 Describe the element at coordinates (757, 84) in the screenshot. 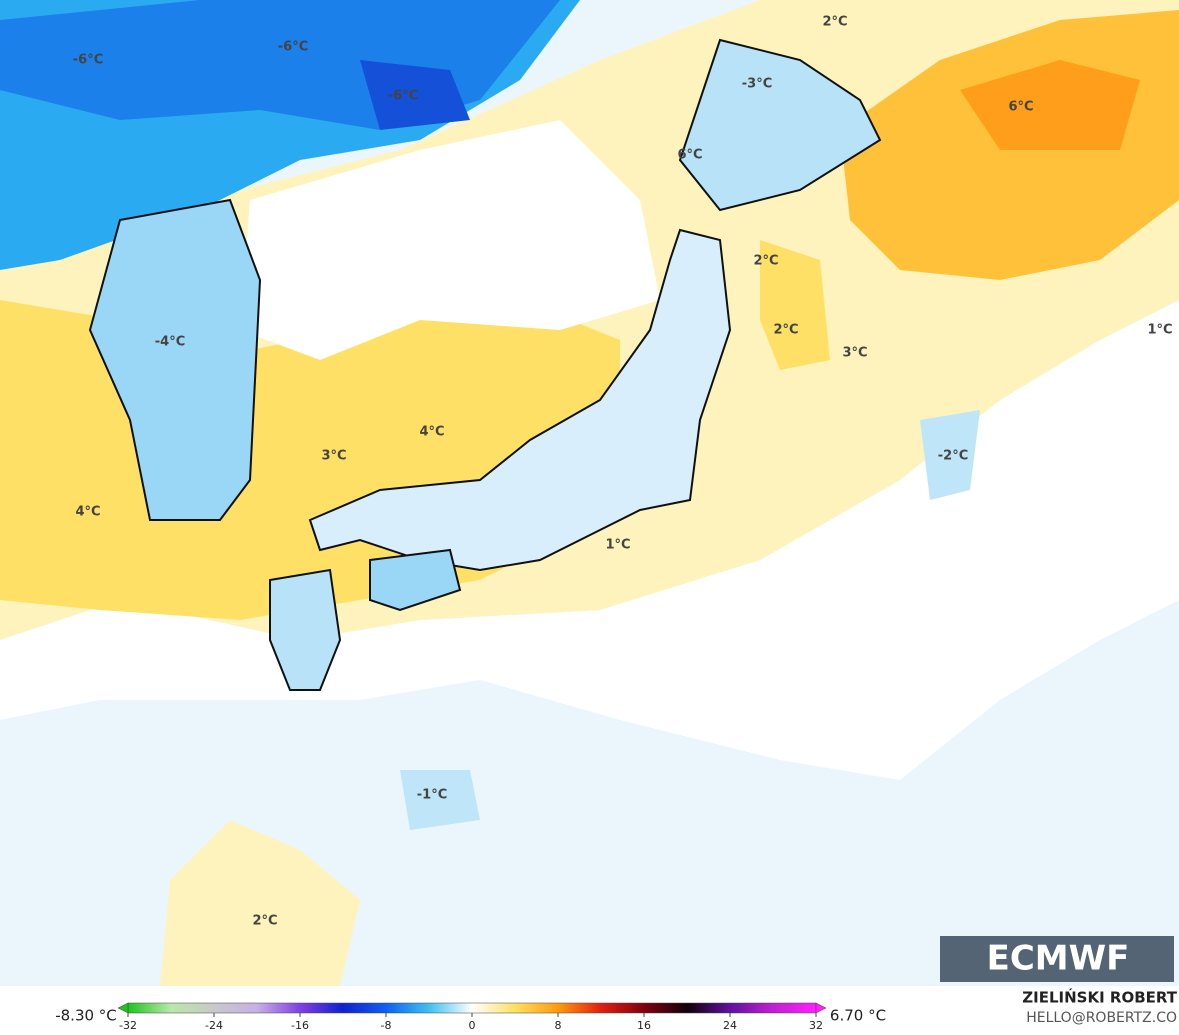

I see `temp-label: -3°C` at that location.